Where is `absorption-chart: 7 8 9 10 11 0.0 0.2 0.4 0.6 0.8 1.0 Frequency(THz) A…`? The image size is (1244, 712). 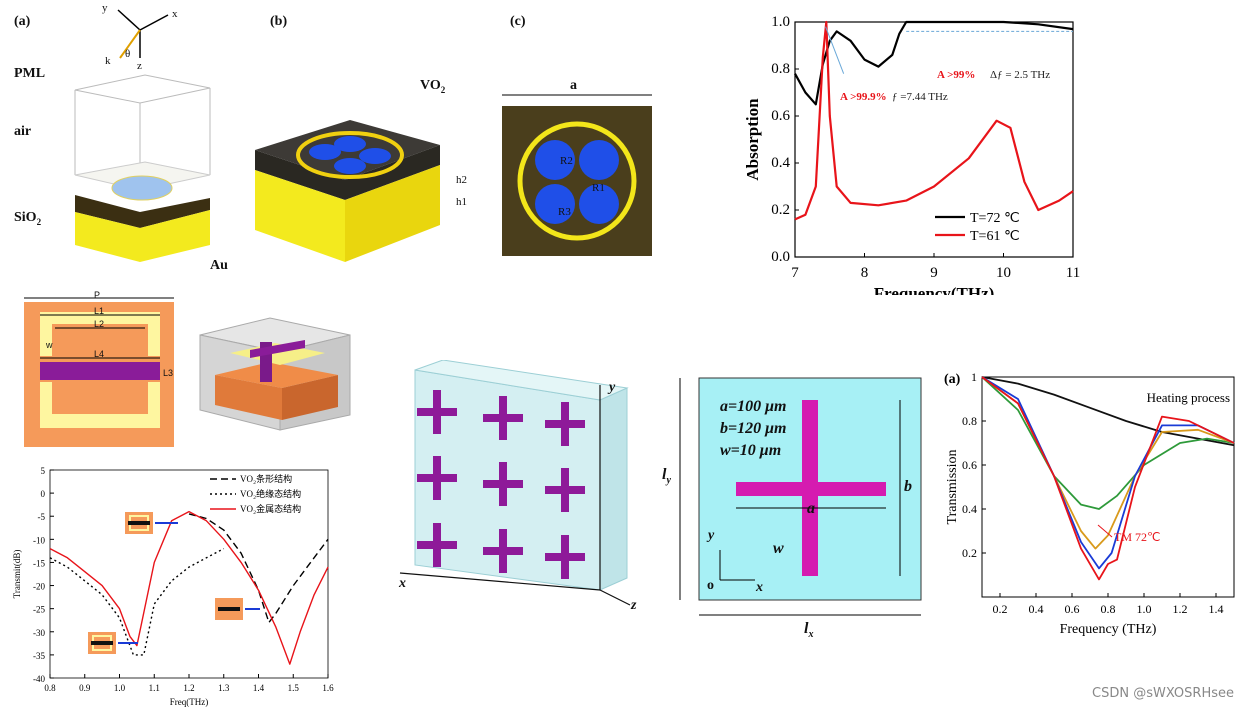 absorption-chart: 7 8 9 10 11 0.0 0.2 0.4 0.6 0.8 1.0 Frequency(THz) A… is located at coordinates (910, 156).